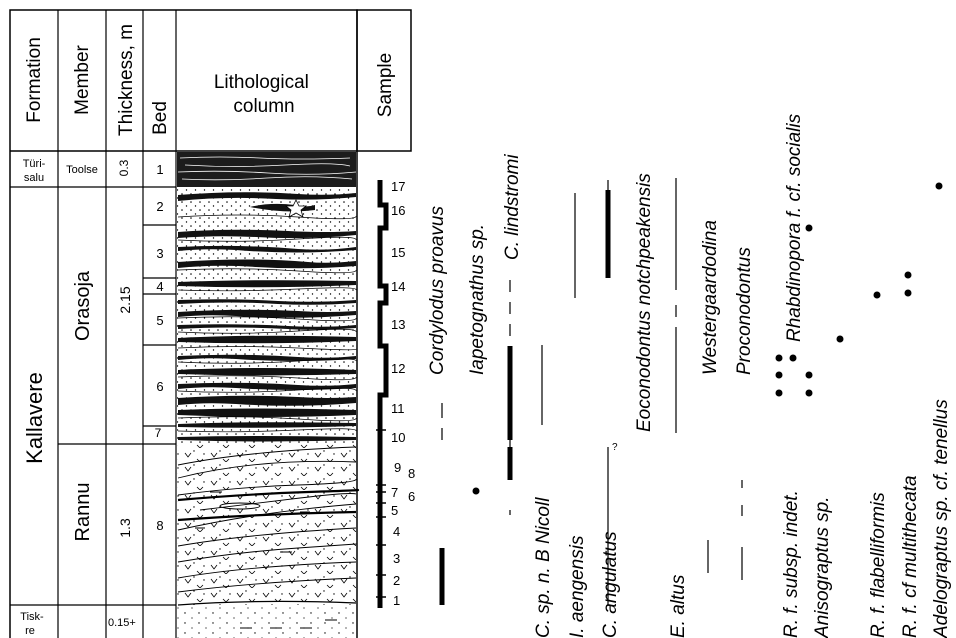 This screenshot has width=956, height=638. I want to click on taxon-label: R. f. cf multithecata, so click(910, 556).